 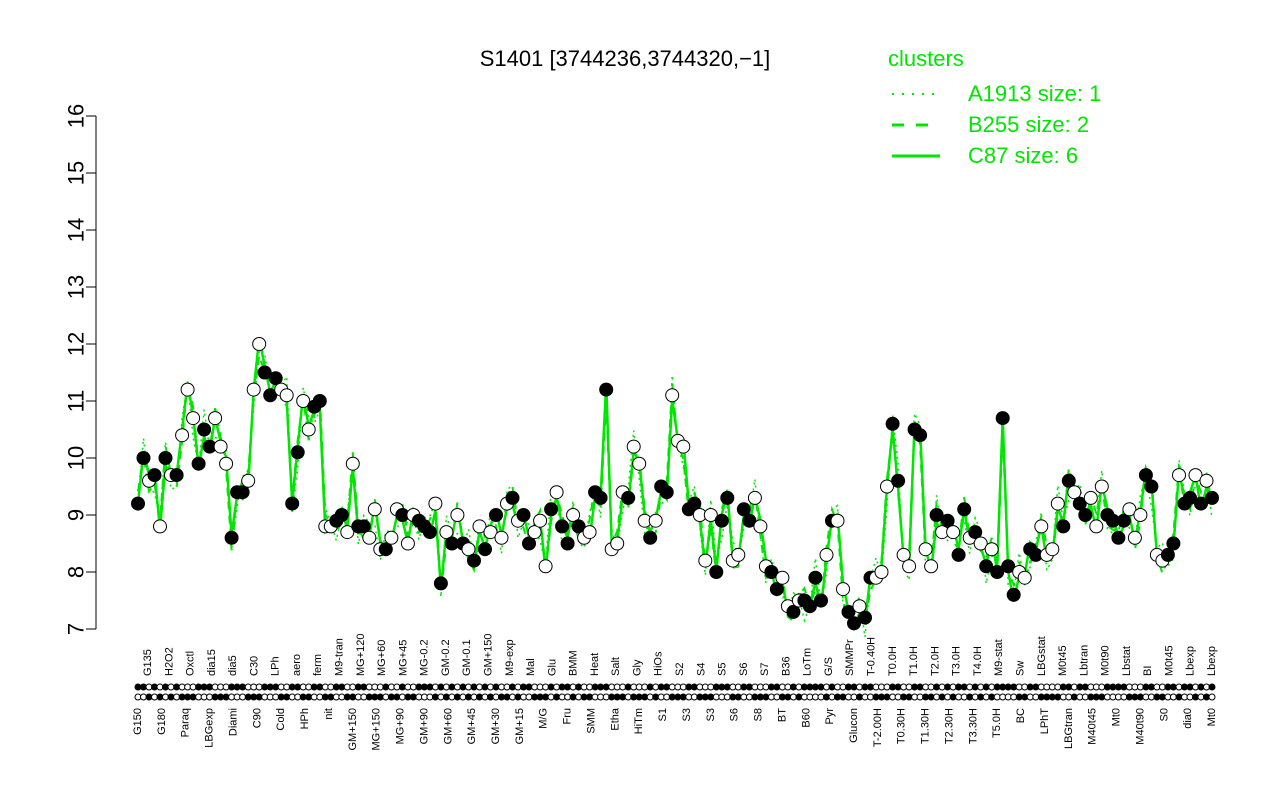 What do you see at coordinates (950, 726) in the screenshot?
I see `x-tick-label: T2.30H` at bounding box center [950, 726].